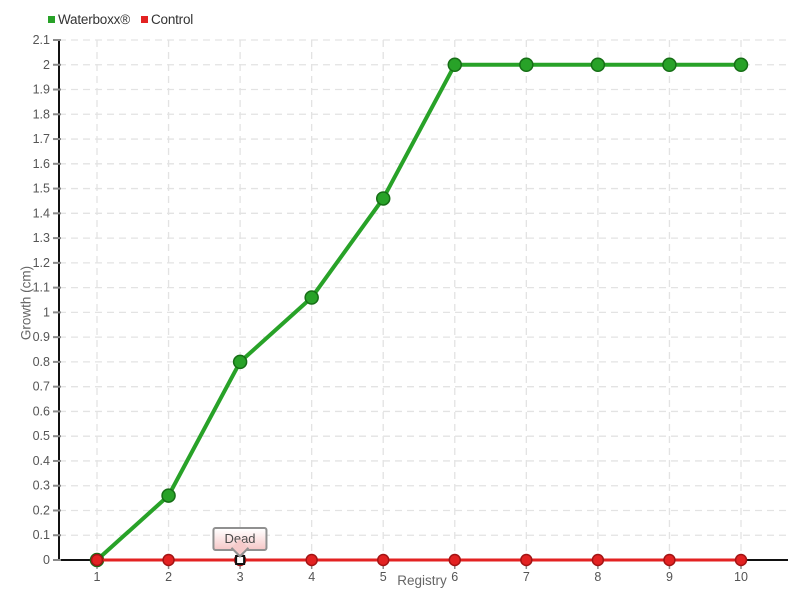 The width and height of the screenshot is (800, 600). What do you see at coordinates (311, 577) in the screenshot?
I see `x-tick-label: 4` at bounding box center [311, 577].